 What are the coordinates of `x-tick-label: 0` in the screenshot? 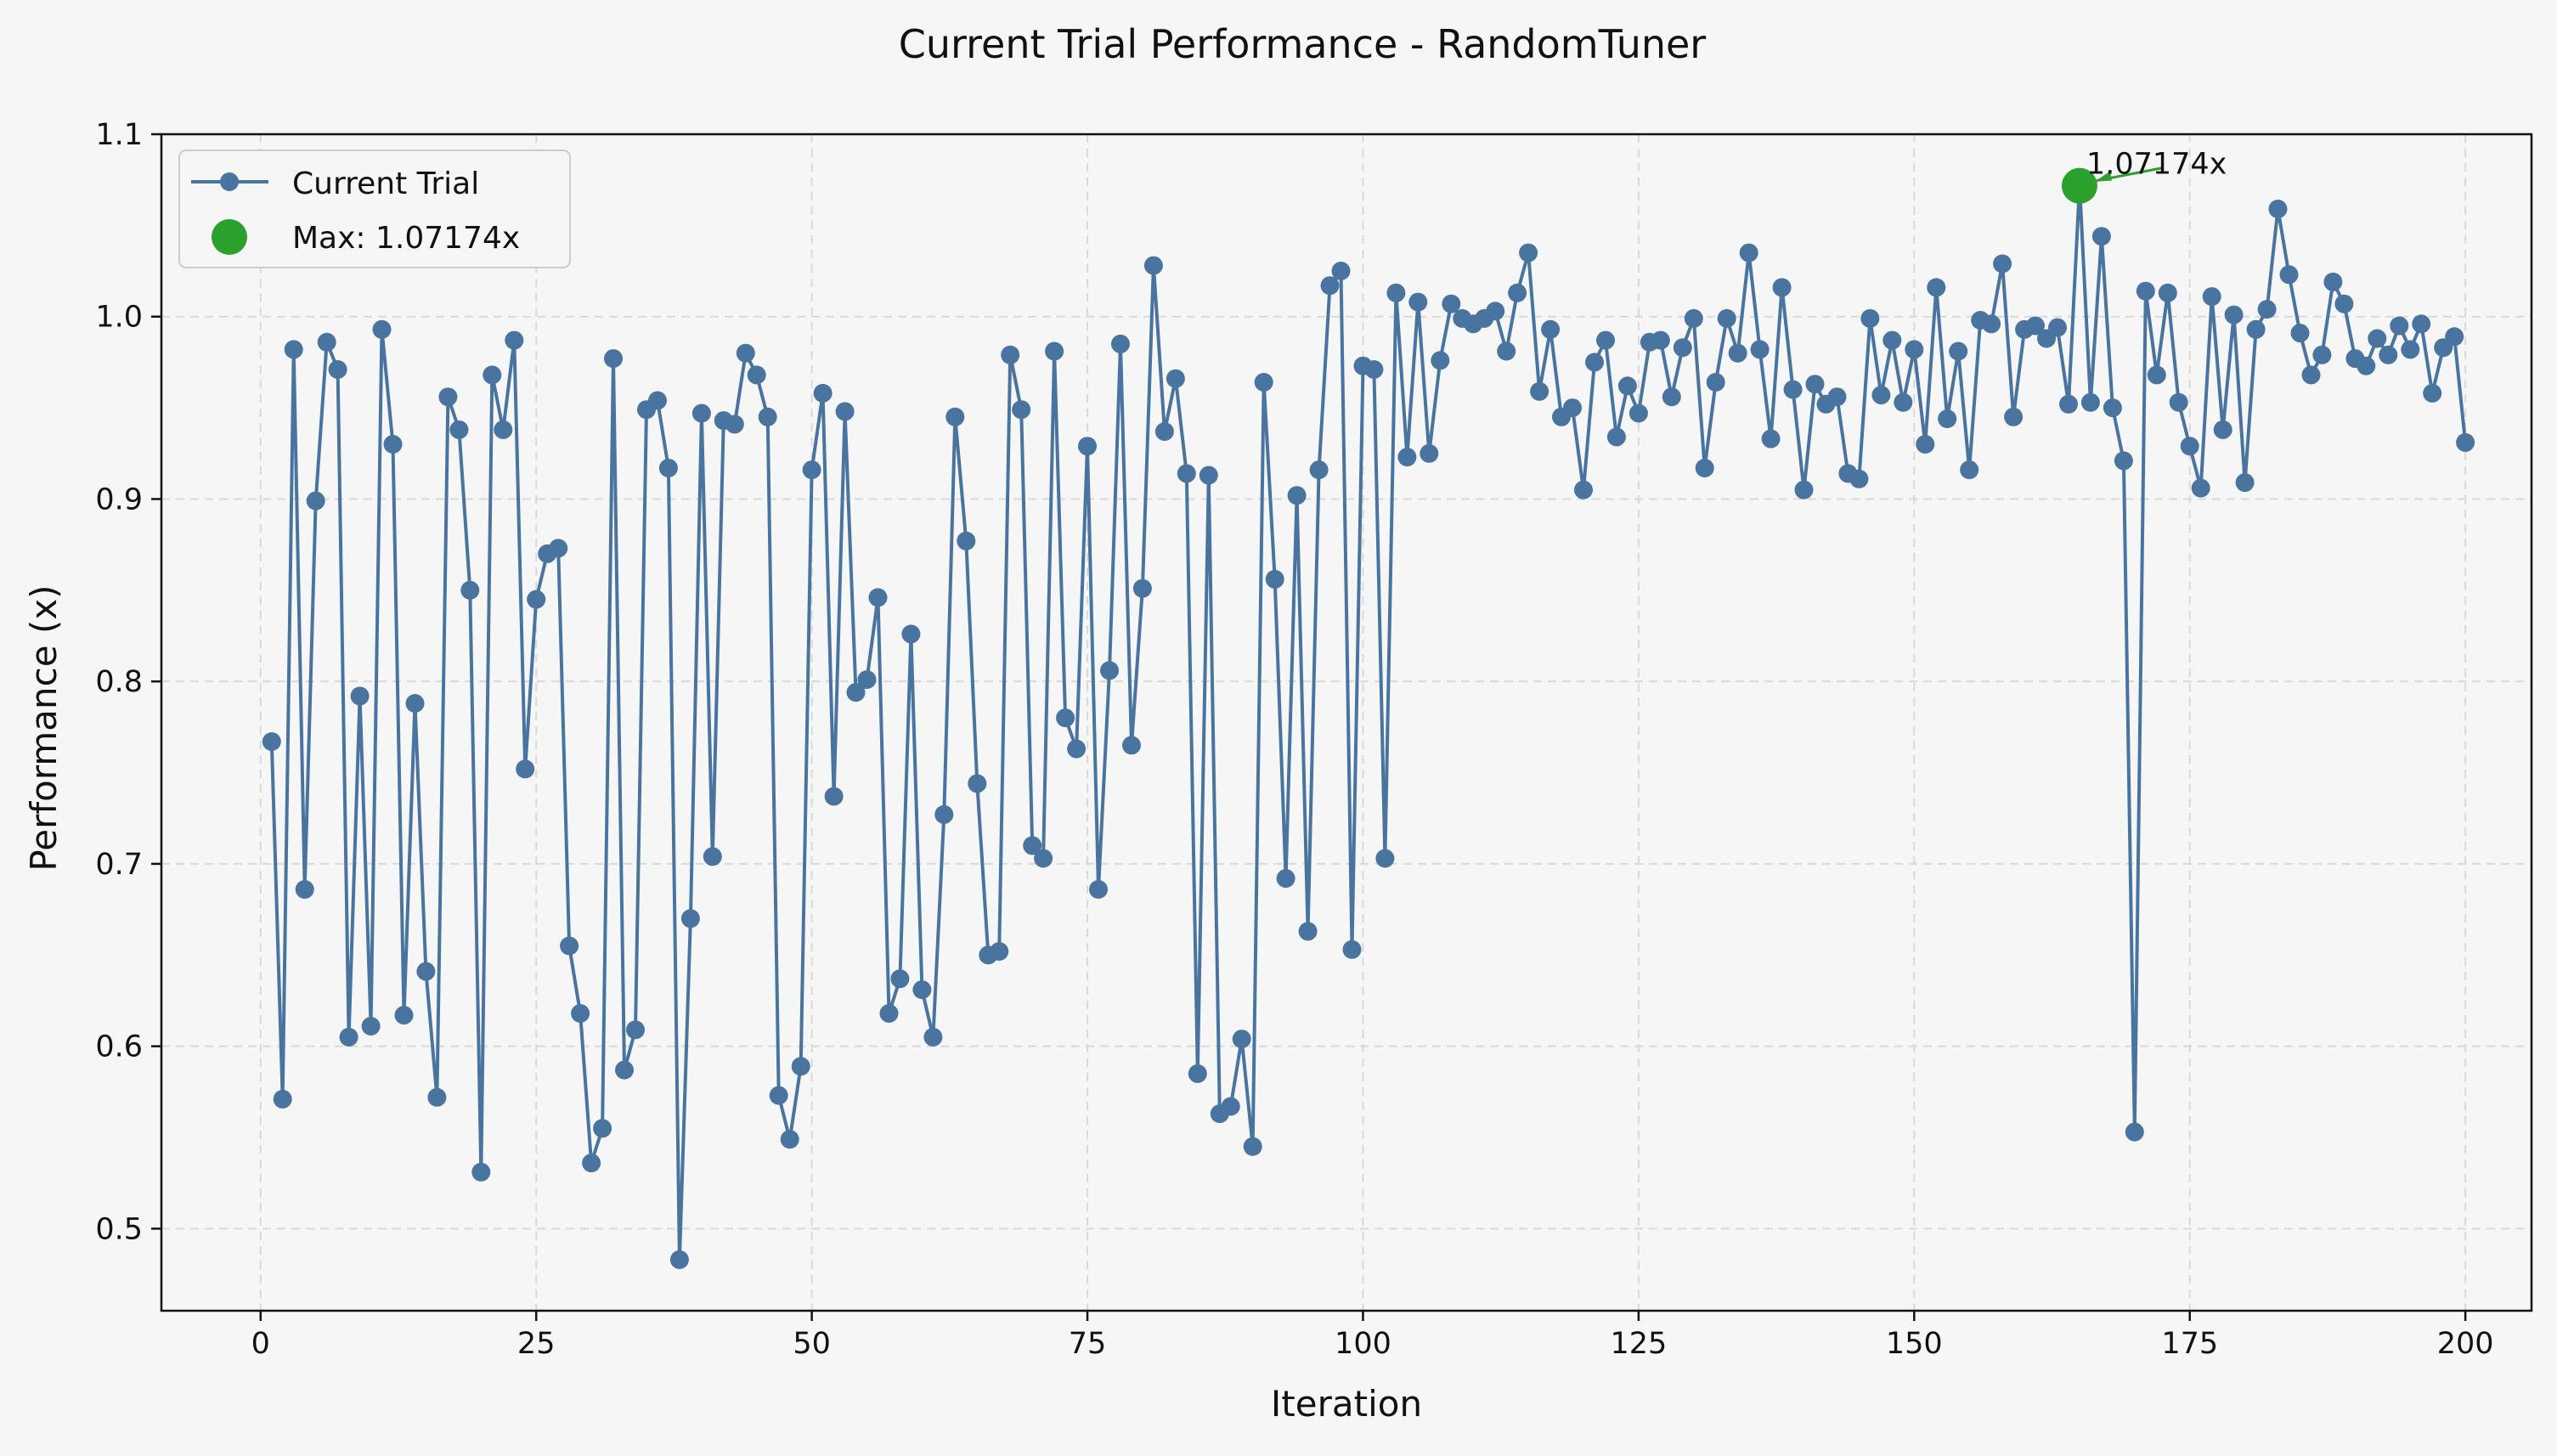 It's located at (260, 1344).